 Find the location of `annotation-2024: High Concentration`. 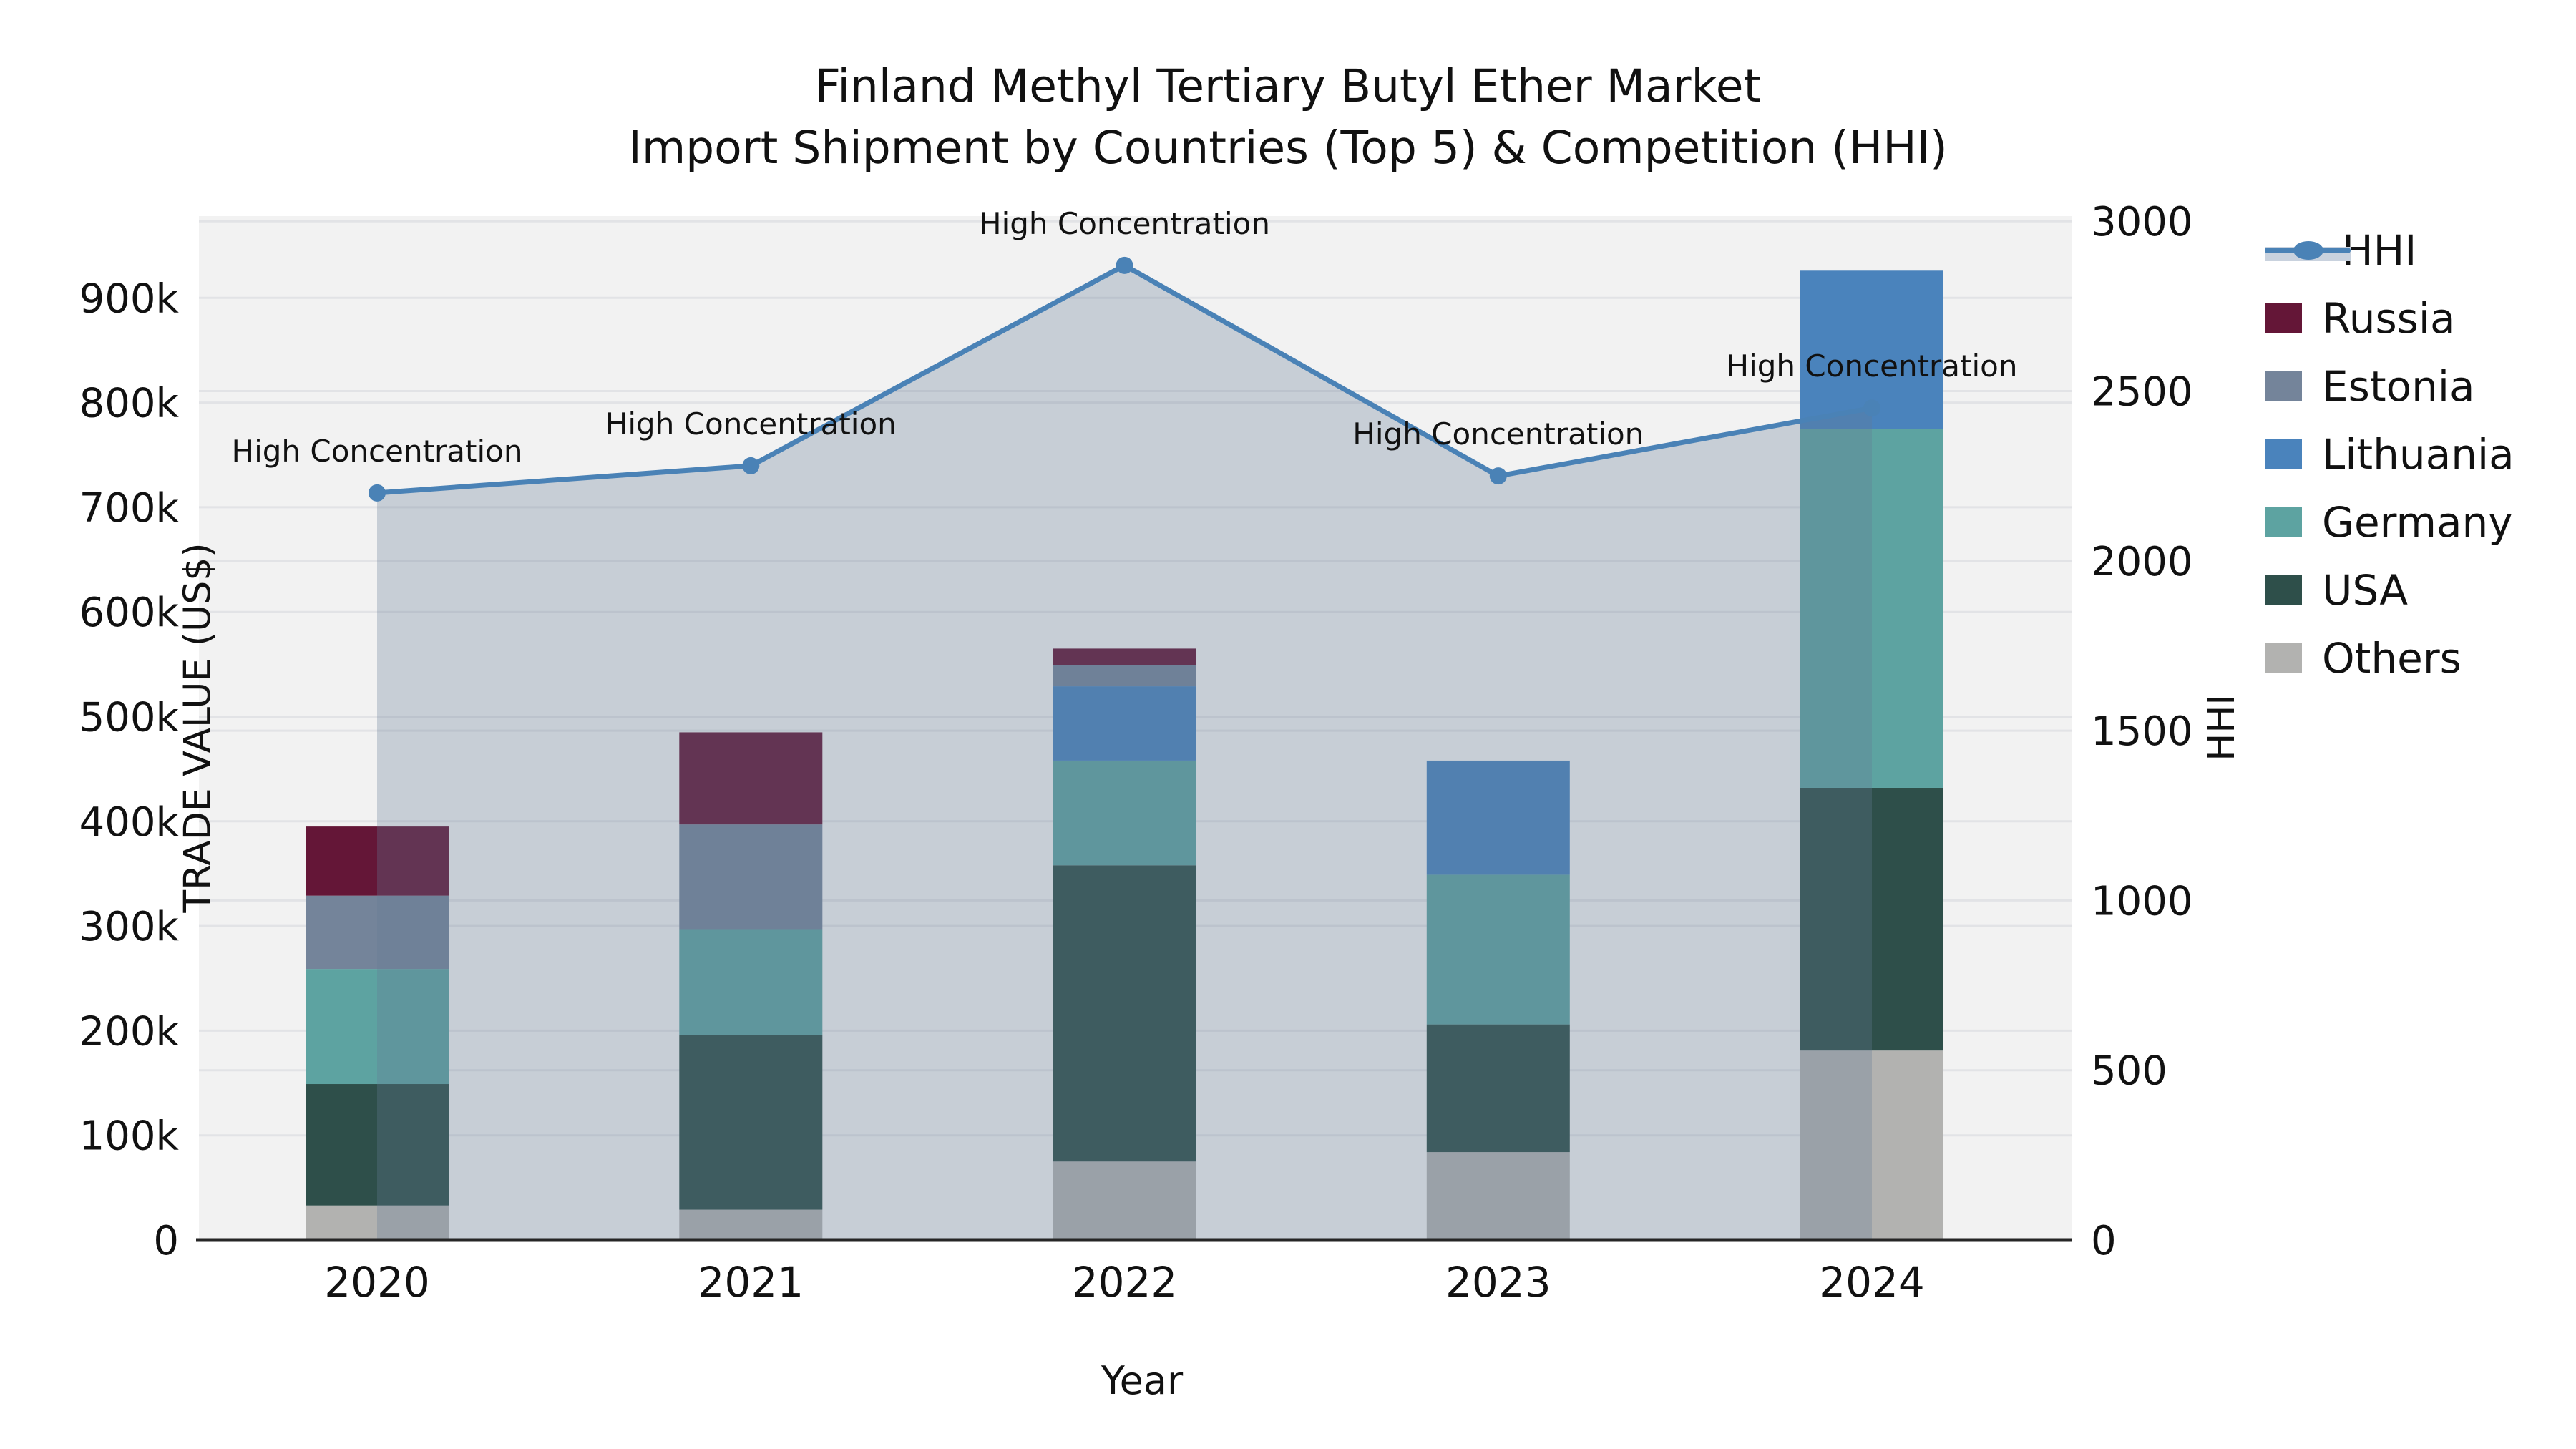

annotation-2024: High Concentration is located at coordinates (1872, 366).